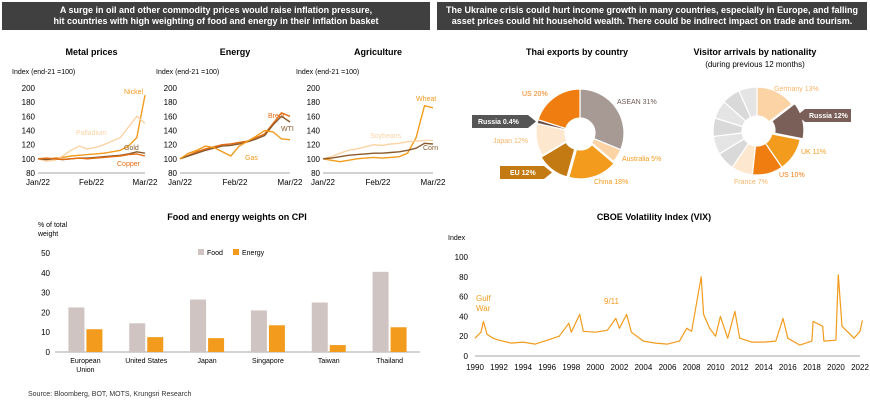 This screenshot has height=404, width=870. What do you see at coordinates (523, 173) in the screenshot?
I see `exports-slice-label: EU 12%` at bounding box center [523, 173].